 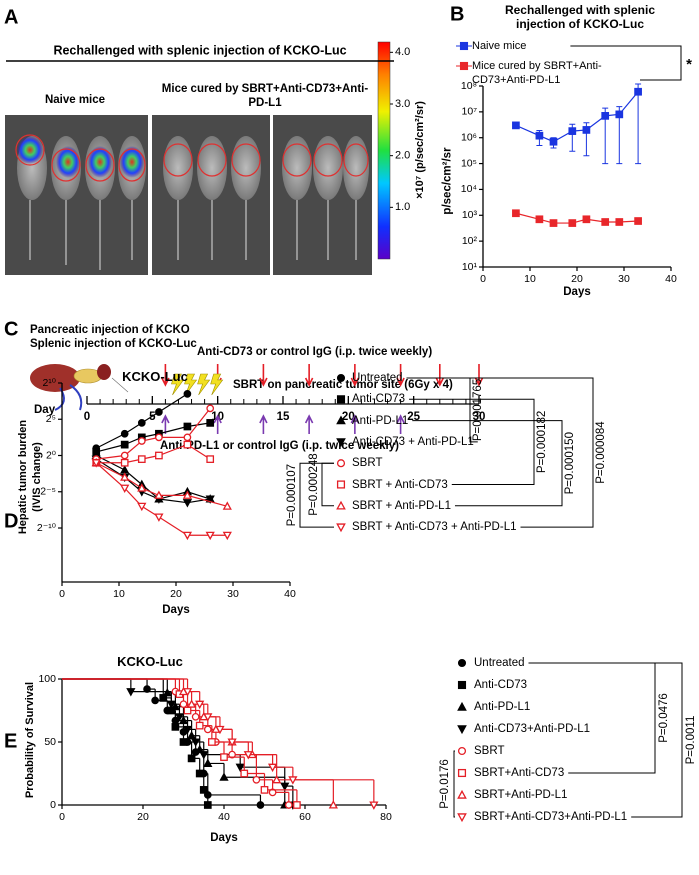 I want to click on panel-label: B, so click(x=457, y=14).